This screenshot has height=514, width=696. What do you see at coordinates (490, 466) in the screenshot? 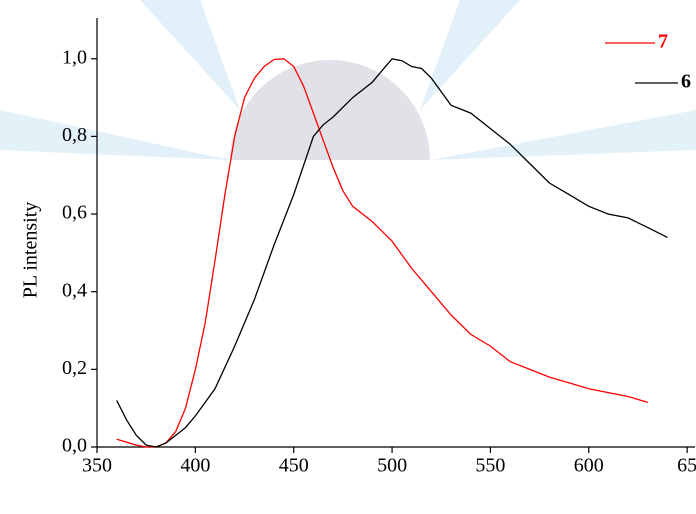
I see `x-tick-label: 550` at bounding box center [490, 466].